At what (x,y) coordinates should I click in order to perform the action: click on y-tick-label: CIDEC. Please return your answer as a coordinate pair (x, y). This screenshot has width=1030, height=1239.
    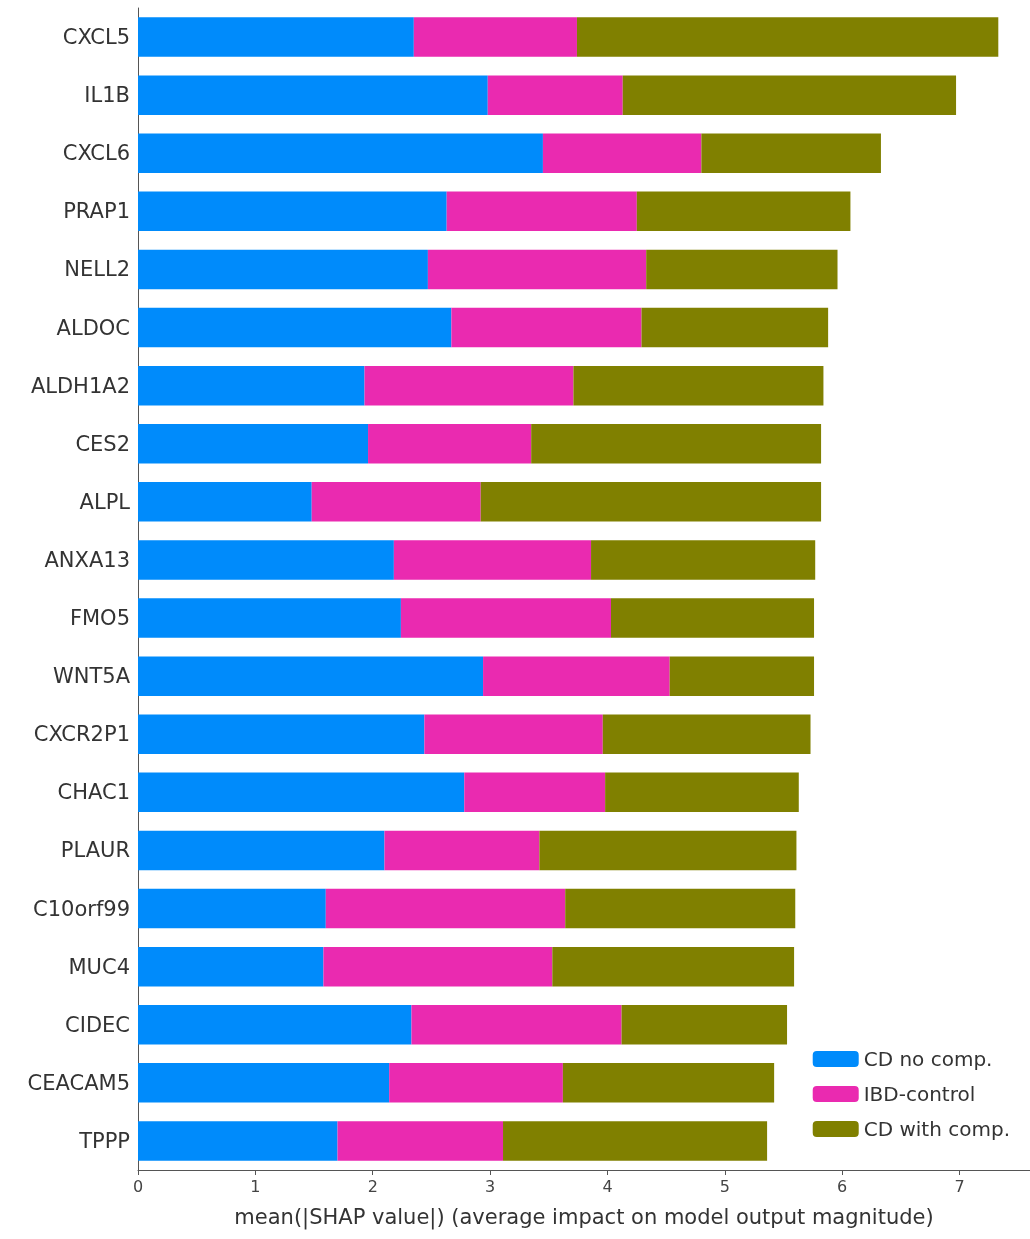
    Looking at the image, I should click on (97, 1024).